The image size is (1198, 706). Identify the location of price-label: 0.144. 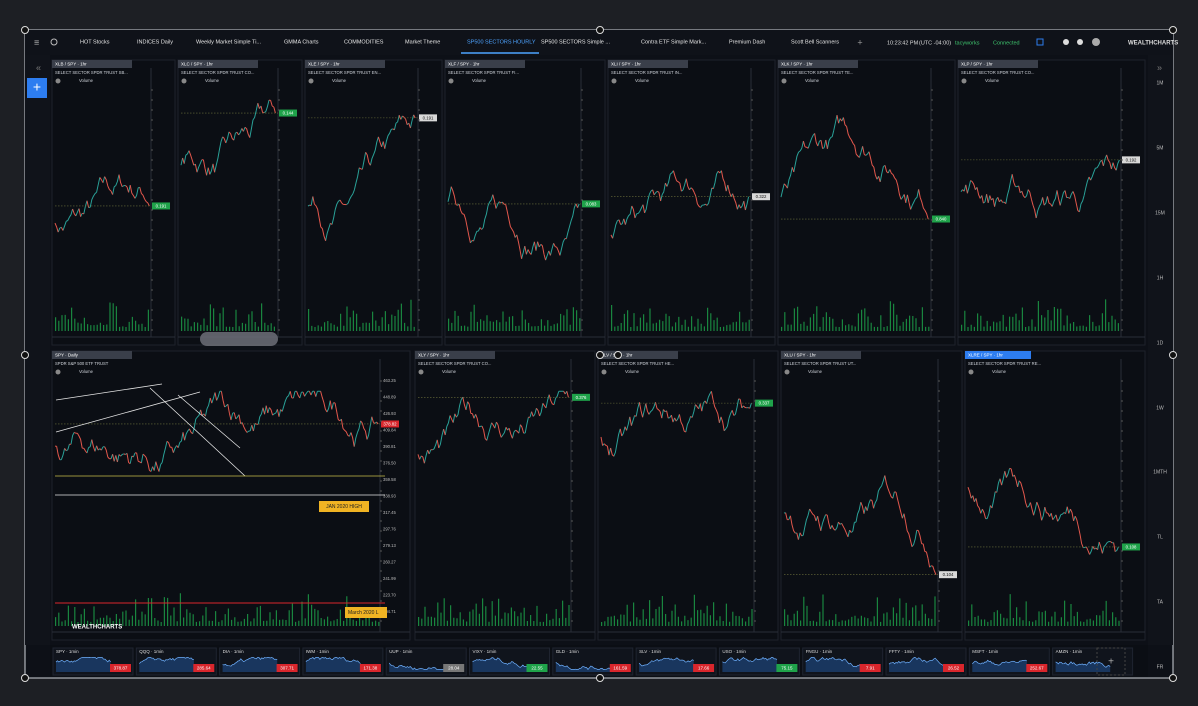
(288, 112).